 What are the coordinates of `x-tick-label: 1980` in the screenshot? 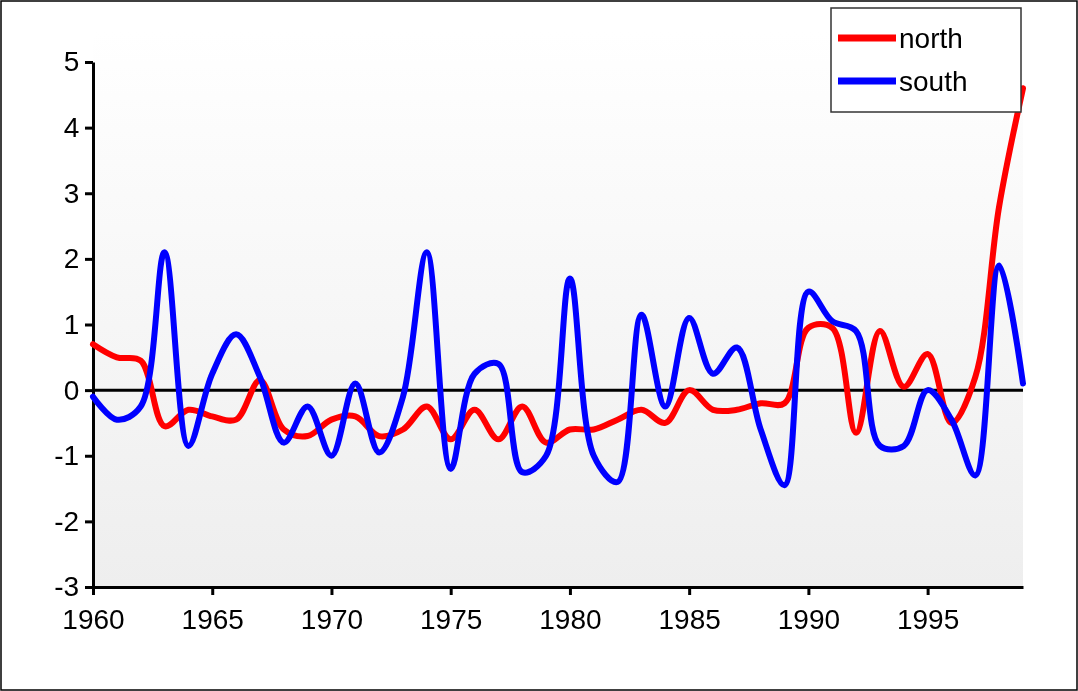 It's located at (570, 619).